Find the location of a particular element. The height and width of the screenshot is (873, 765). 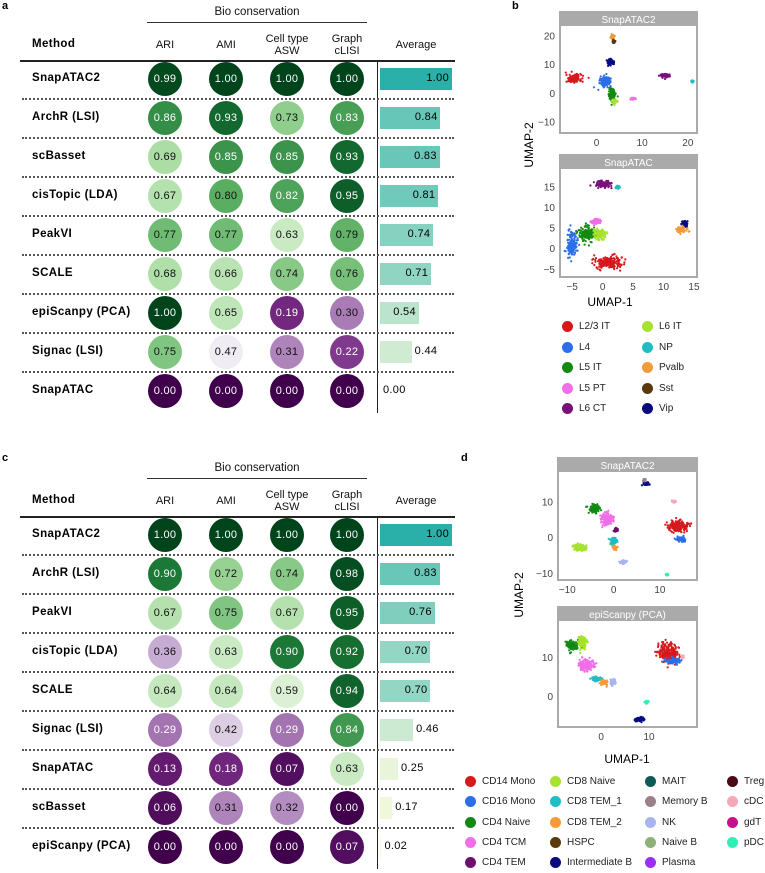

cluster-cd4-naive is located at coordinates (574, 646).